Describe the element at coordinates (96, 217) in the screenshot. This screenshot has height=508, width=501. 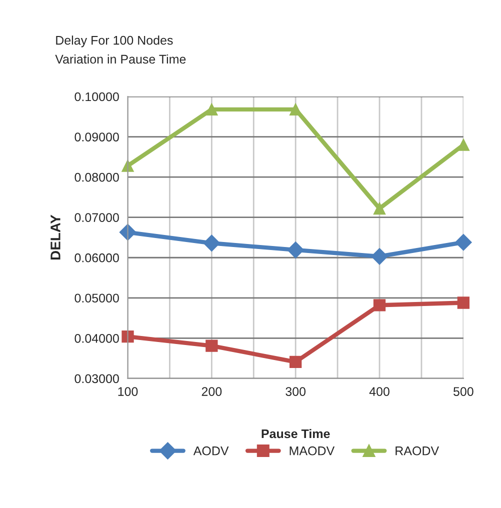
I see `y-tick-label: 0.07000` at that location.